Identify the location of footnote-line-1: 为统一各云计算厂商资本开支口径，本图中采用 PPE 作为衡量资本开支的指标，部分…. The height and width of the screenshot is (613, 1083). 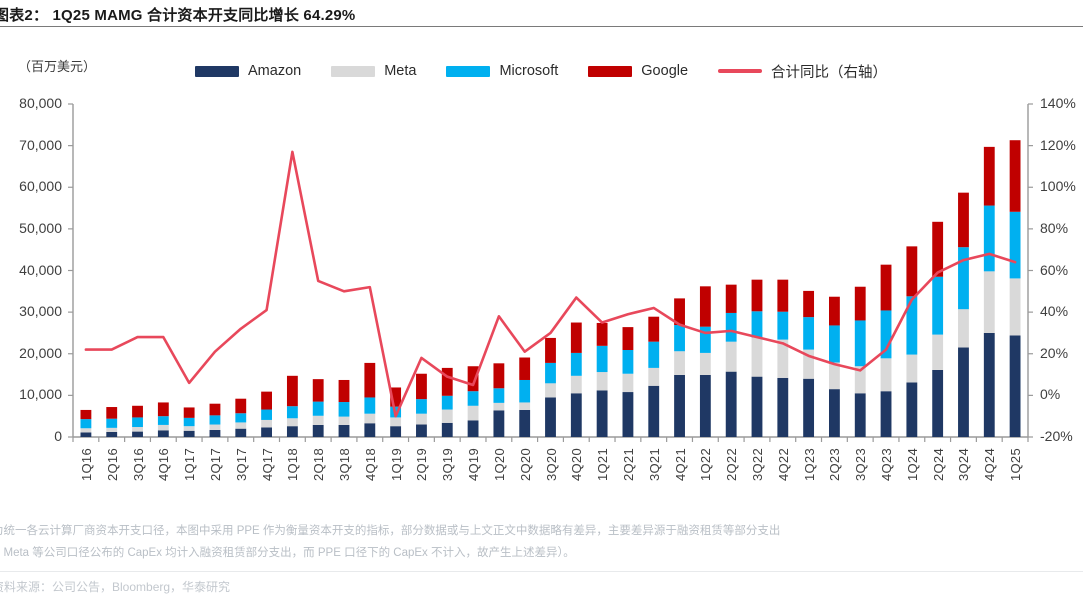
(390, 531).